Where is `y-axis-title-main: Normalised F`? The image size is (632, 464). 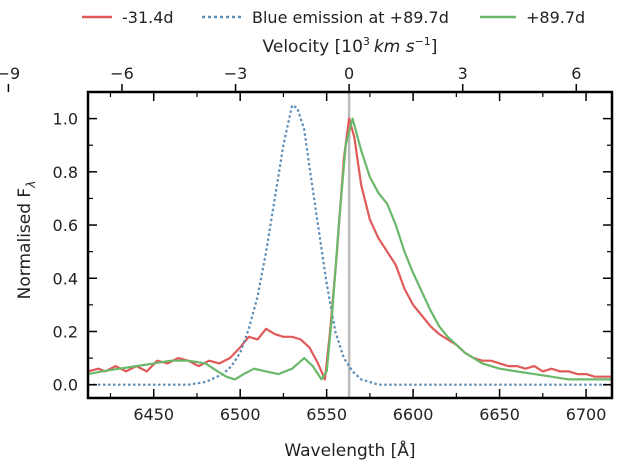 y-axis-title-main: Normalised F is located at coordinates (25, 244).